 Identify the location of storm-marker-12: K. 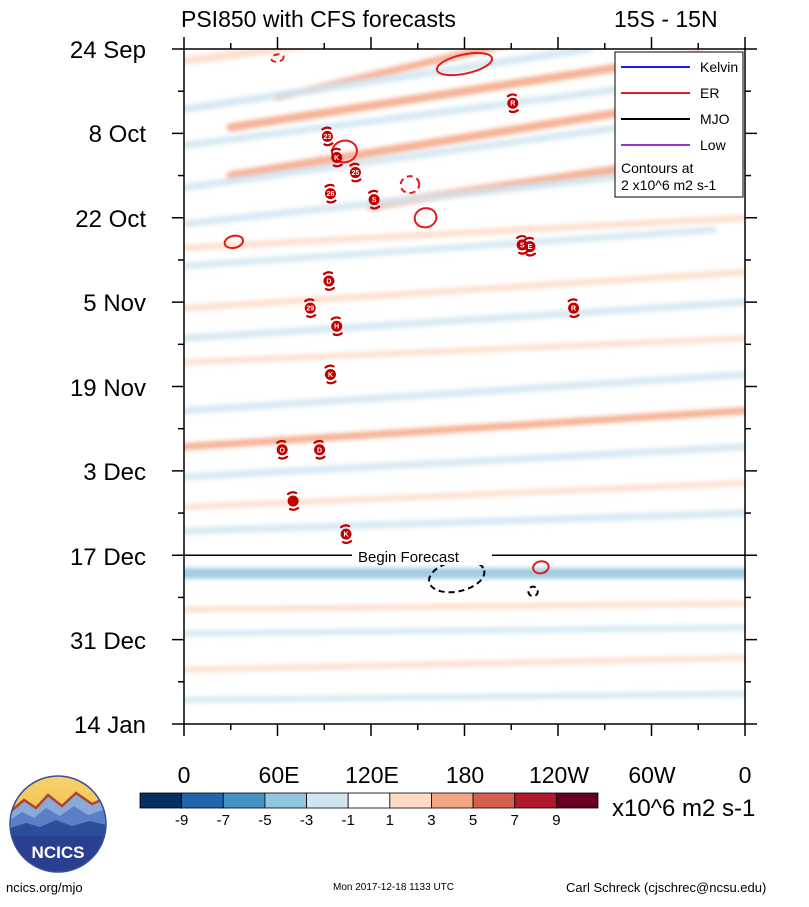
(330, 374).